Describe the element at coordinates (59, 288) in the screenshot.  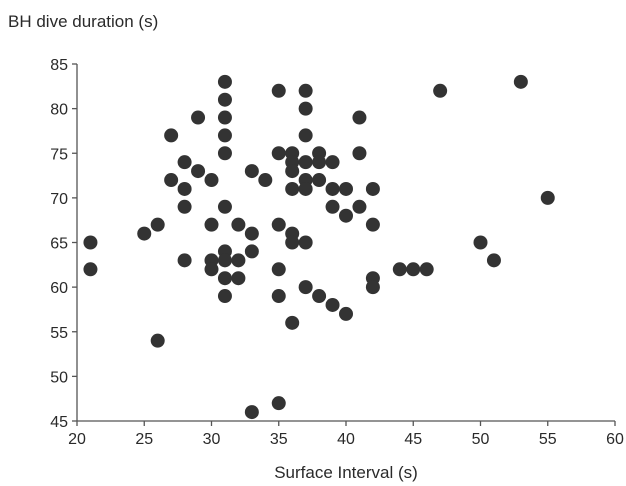
I see `y-tick-label: 60` at that location.